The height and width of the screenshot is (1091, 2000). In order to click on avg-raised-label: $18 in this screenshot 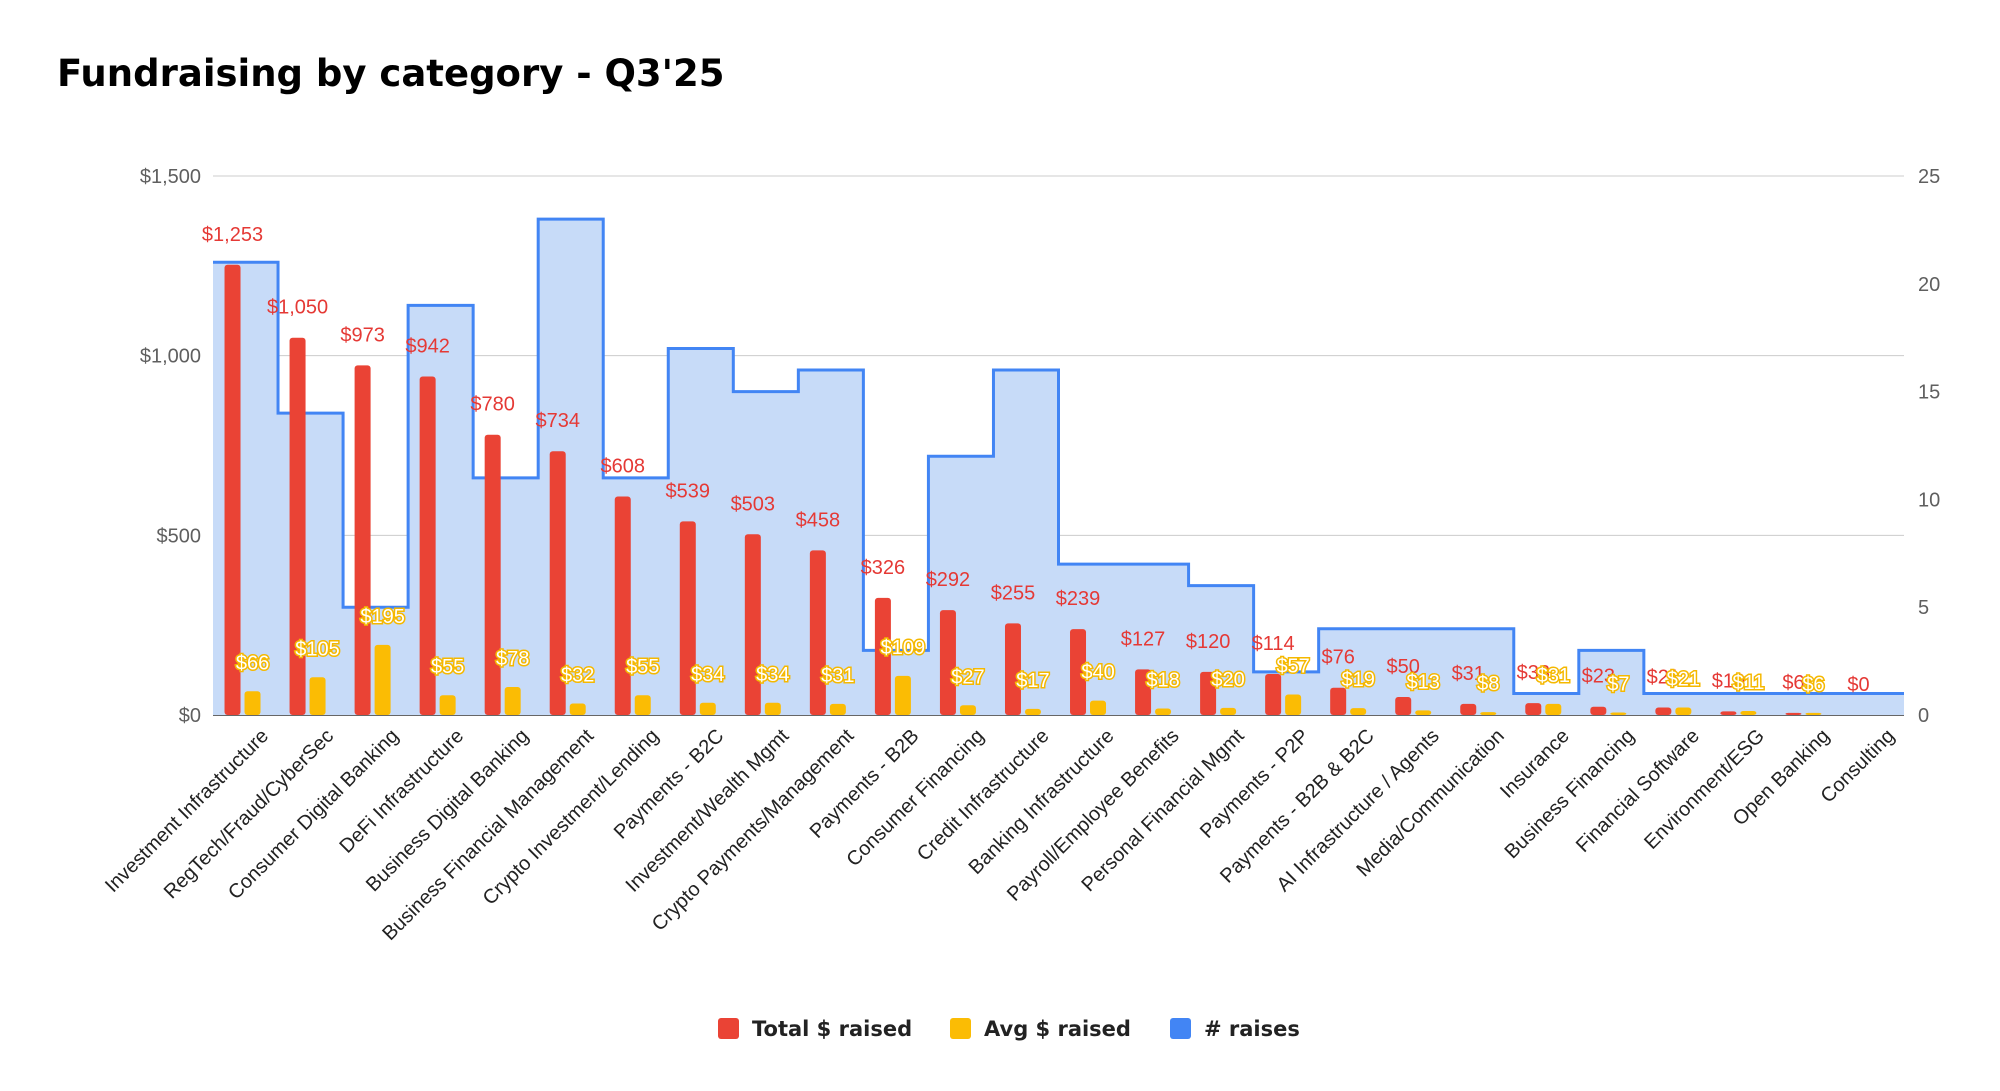, I will do `click(1162, 681)`.